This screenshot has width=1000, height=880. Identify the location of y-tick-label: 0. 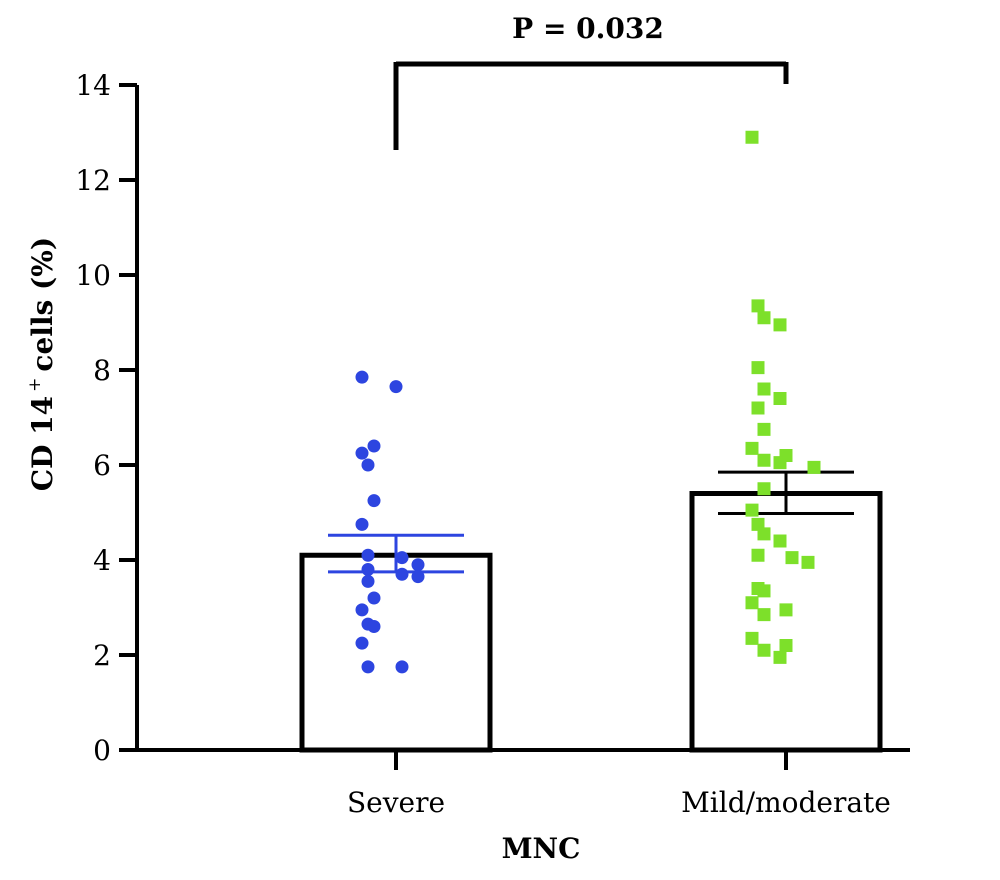
(102, 750).